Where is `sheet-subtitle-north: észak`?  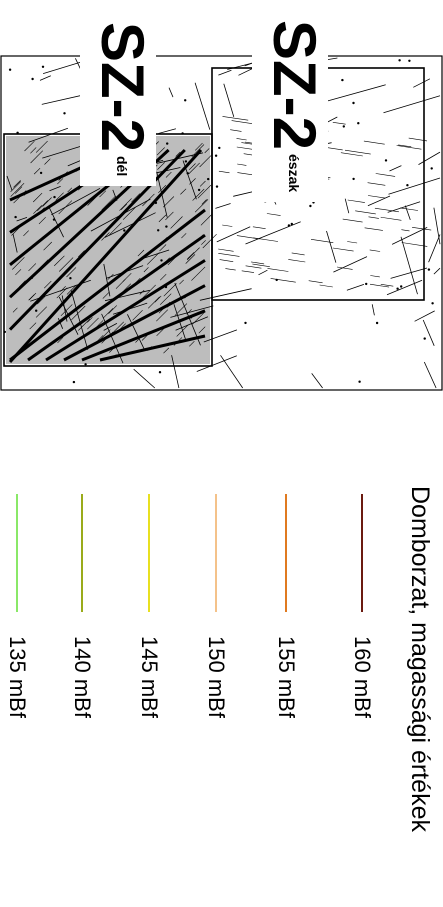
sheet-subtitle-north: észak is located at coordinates (294, 173).